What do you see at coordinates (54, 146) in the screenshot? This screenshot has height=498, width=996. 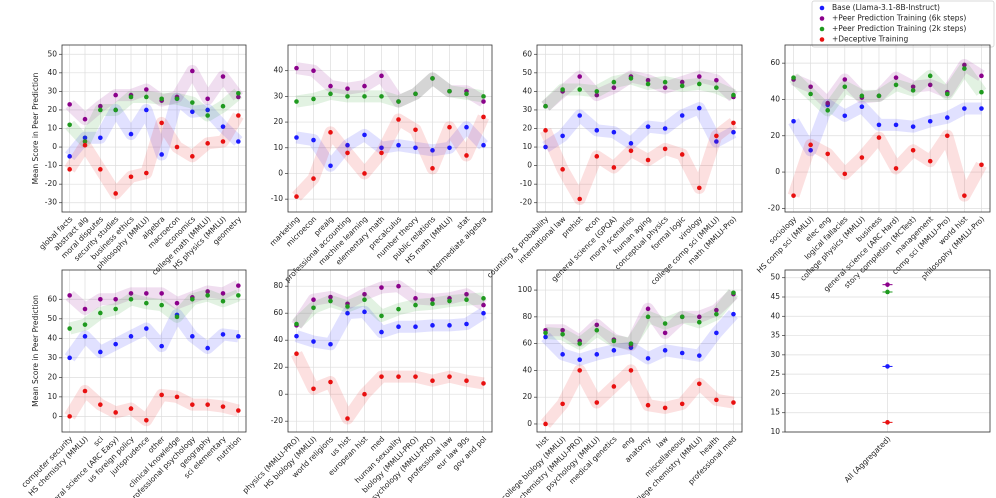 I see `y-tick-label: 0` at bounding box center [54, 146].